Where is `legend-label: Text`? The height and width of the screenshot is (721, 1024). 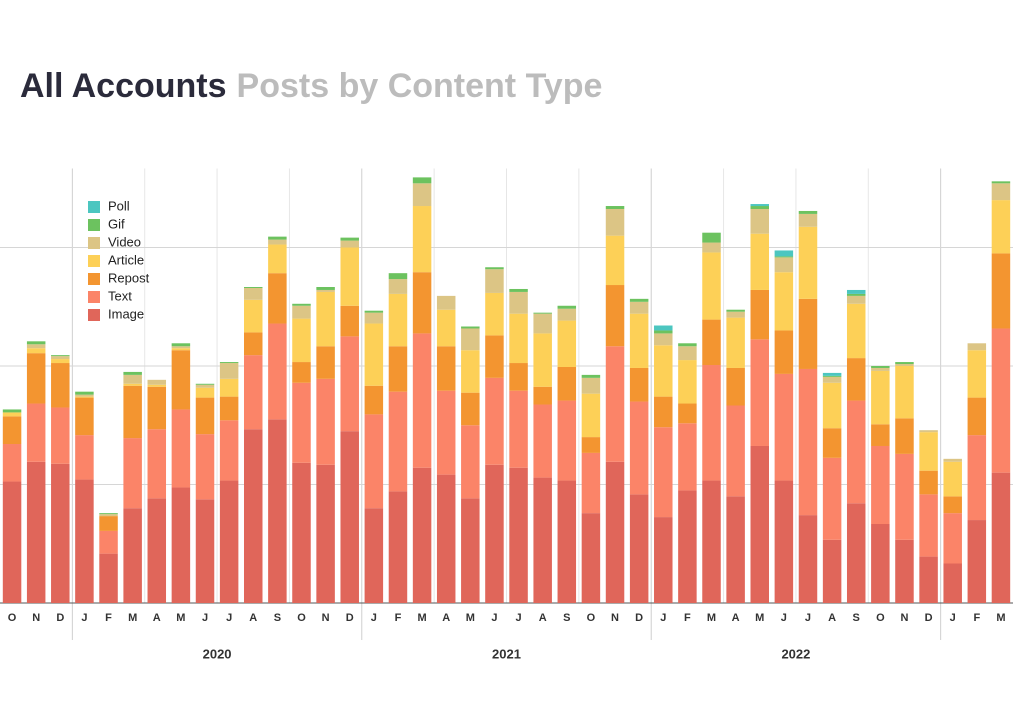 legend-label: Text is located at coordinates (120, 295).